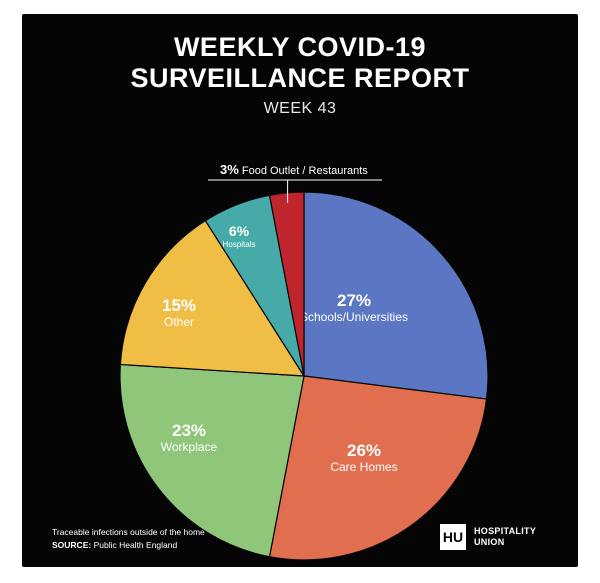 The image size is (600, 583). Describe the element at coordinates (212, 460) in the screenshot. I see `pie-slice-workplace` at that location.